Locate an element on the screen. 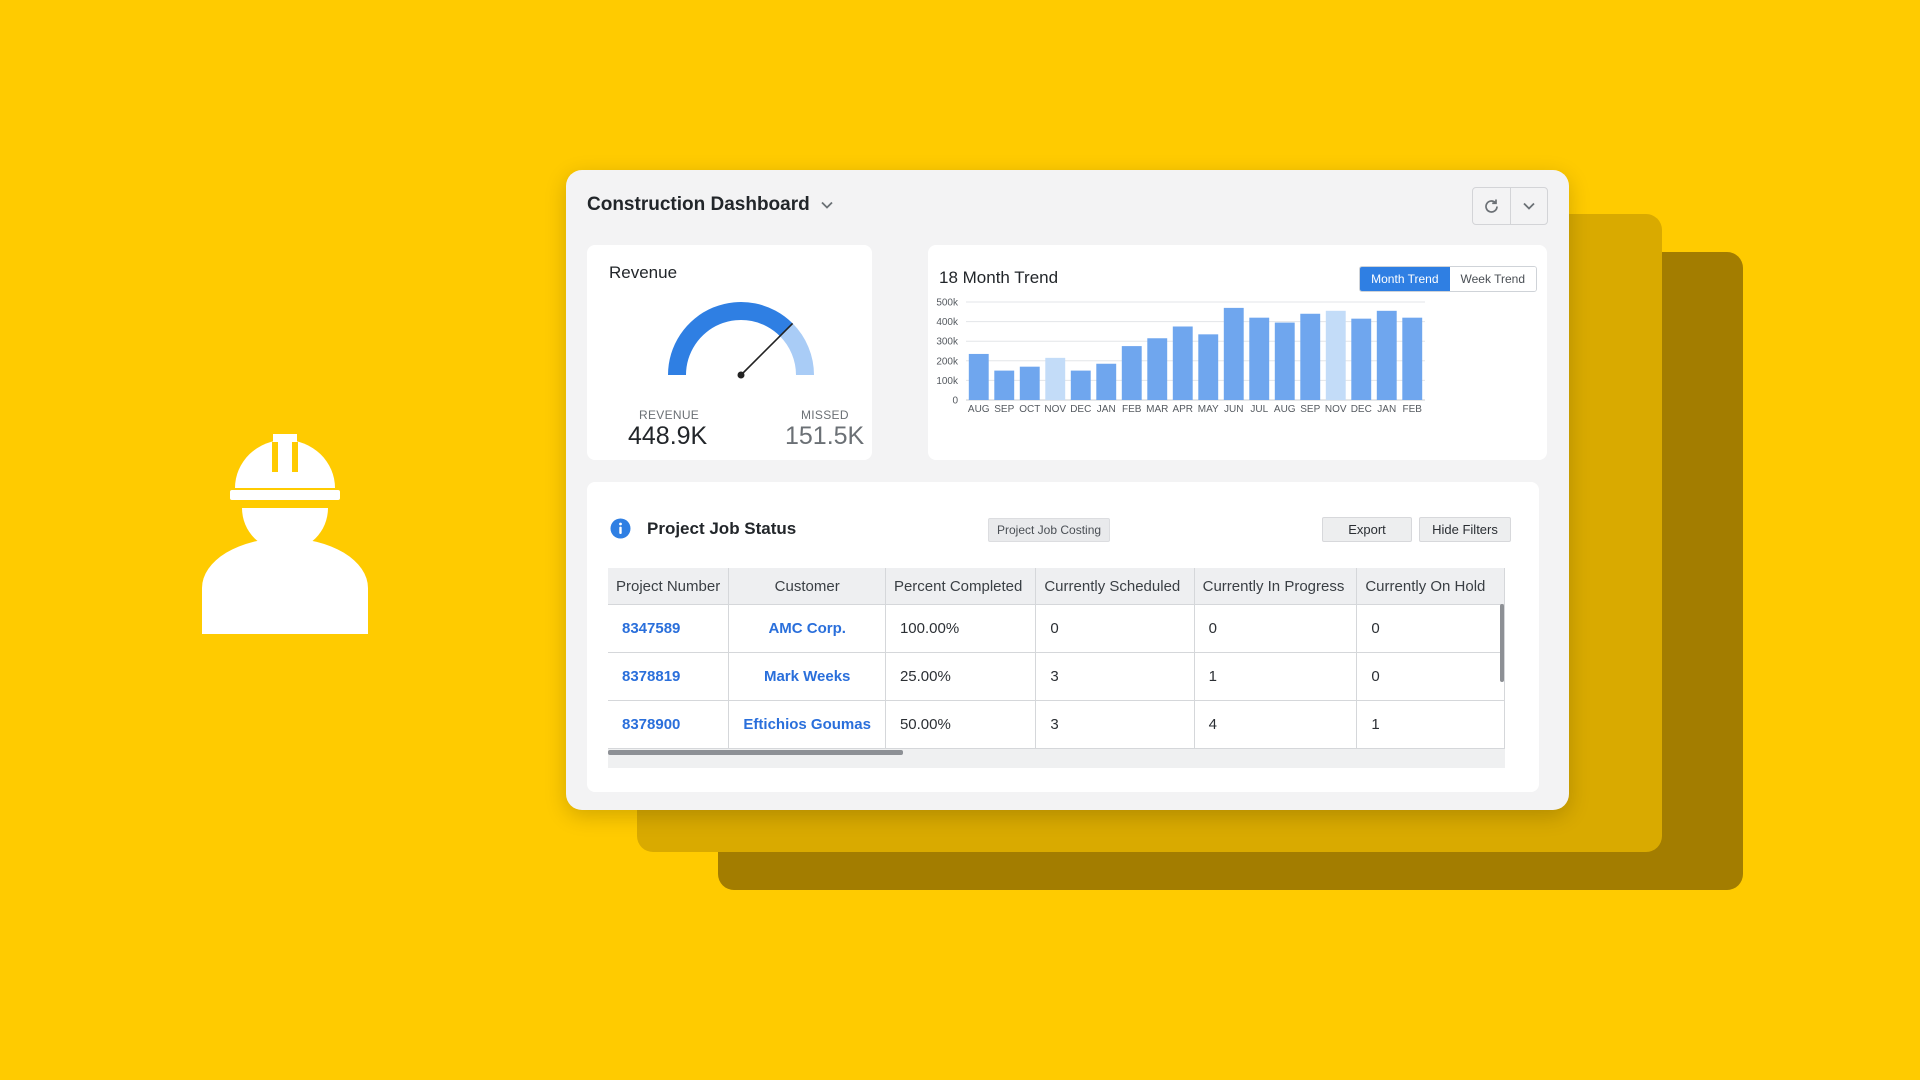 Image resolution: width=1920 pixels, height=1080 pixels. project-job-status-title: Project Job Status is located at coordinates (722, 528).